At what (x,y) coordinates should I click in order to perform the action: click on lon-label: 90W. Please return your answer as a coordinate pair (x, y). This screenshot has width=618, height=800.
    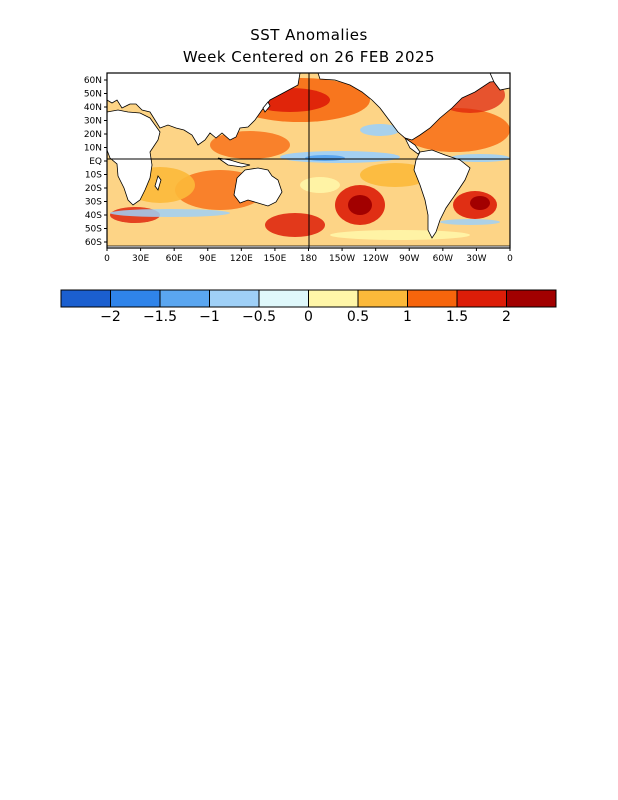
    Looking at the image, I should click on (409, 259).